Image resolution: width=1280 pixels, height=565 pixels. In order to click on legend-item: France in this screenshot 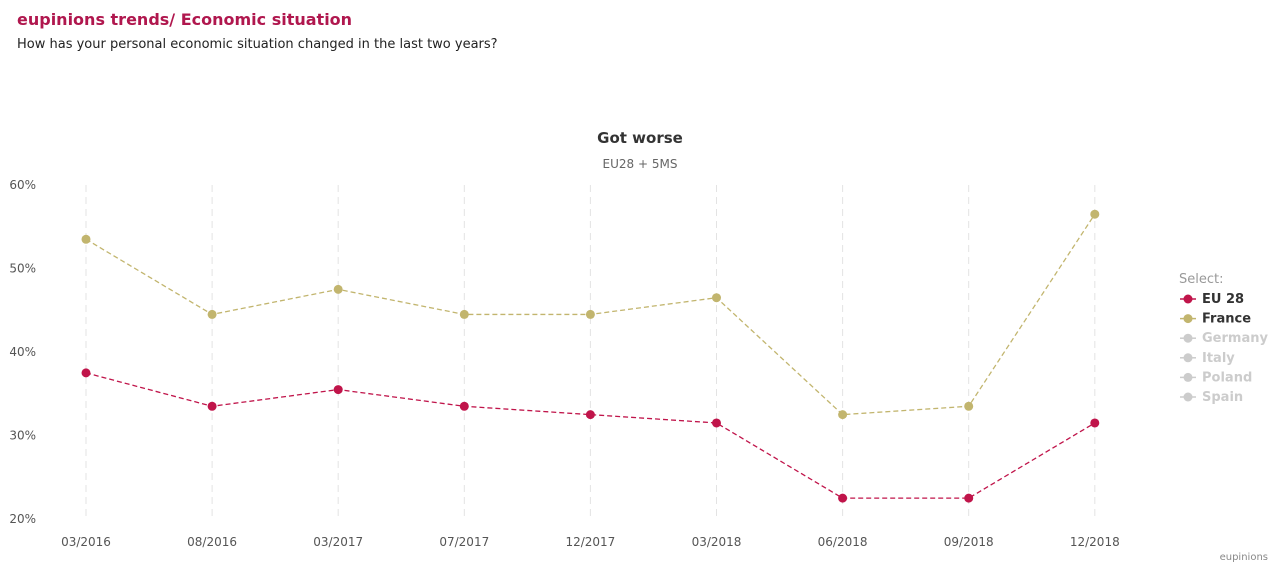, I will do `click(1215, 319)`.